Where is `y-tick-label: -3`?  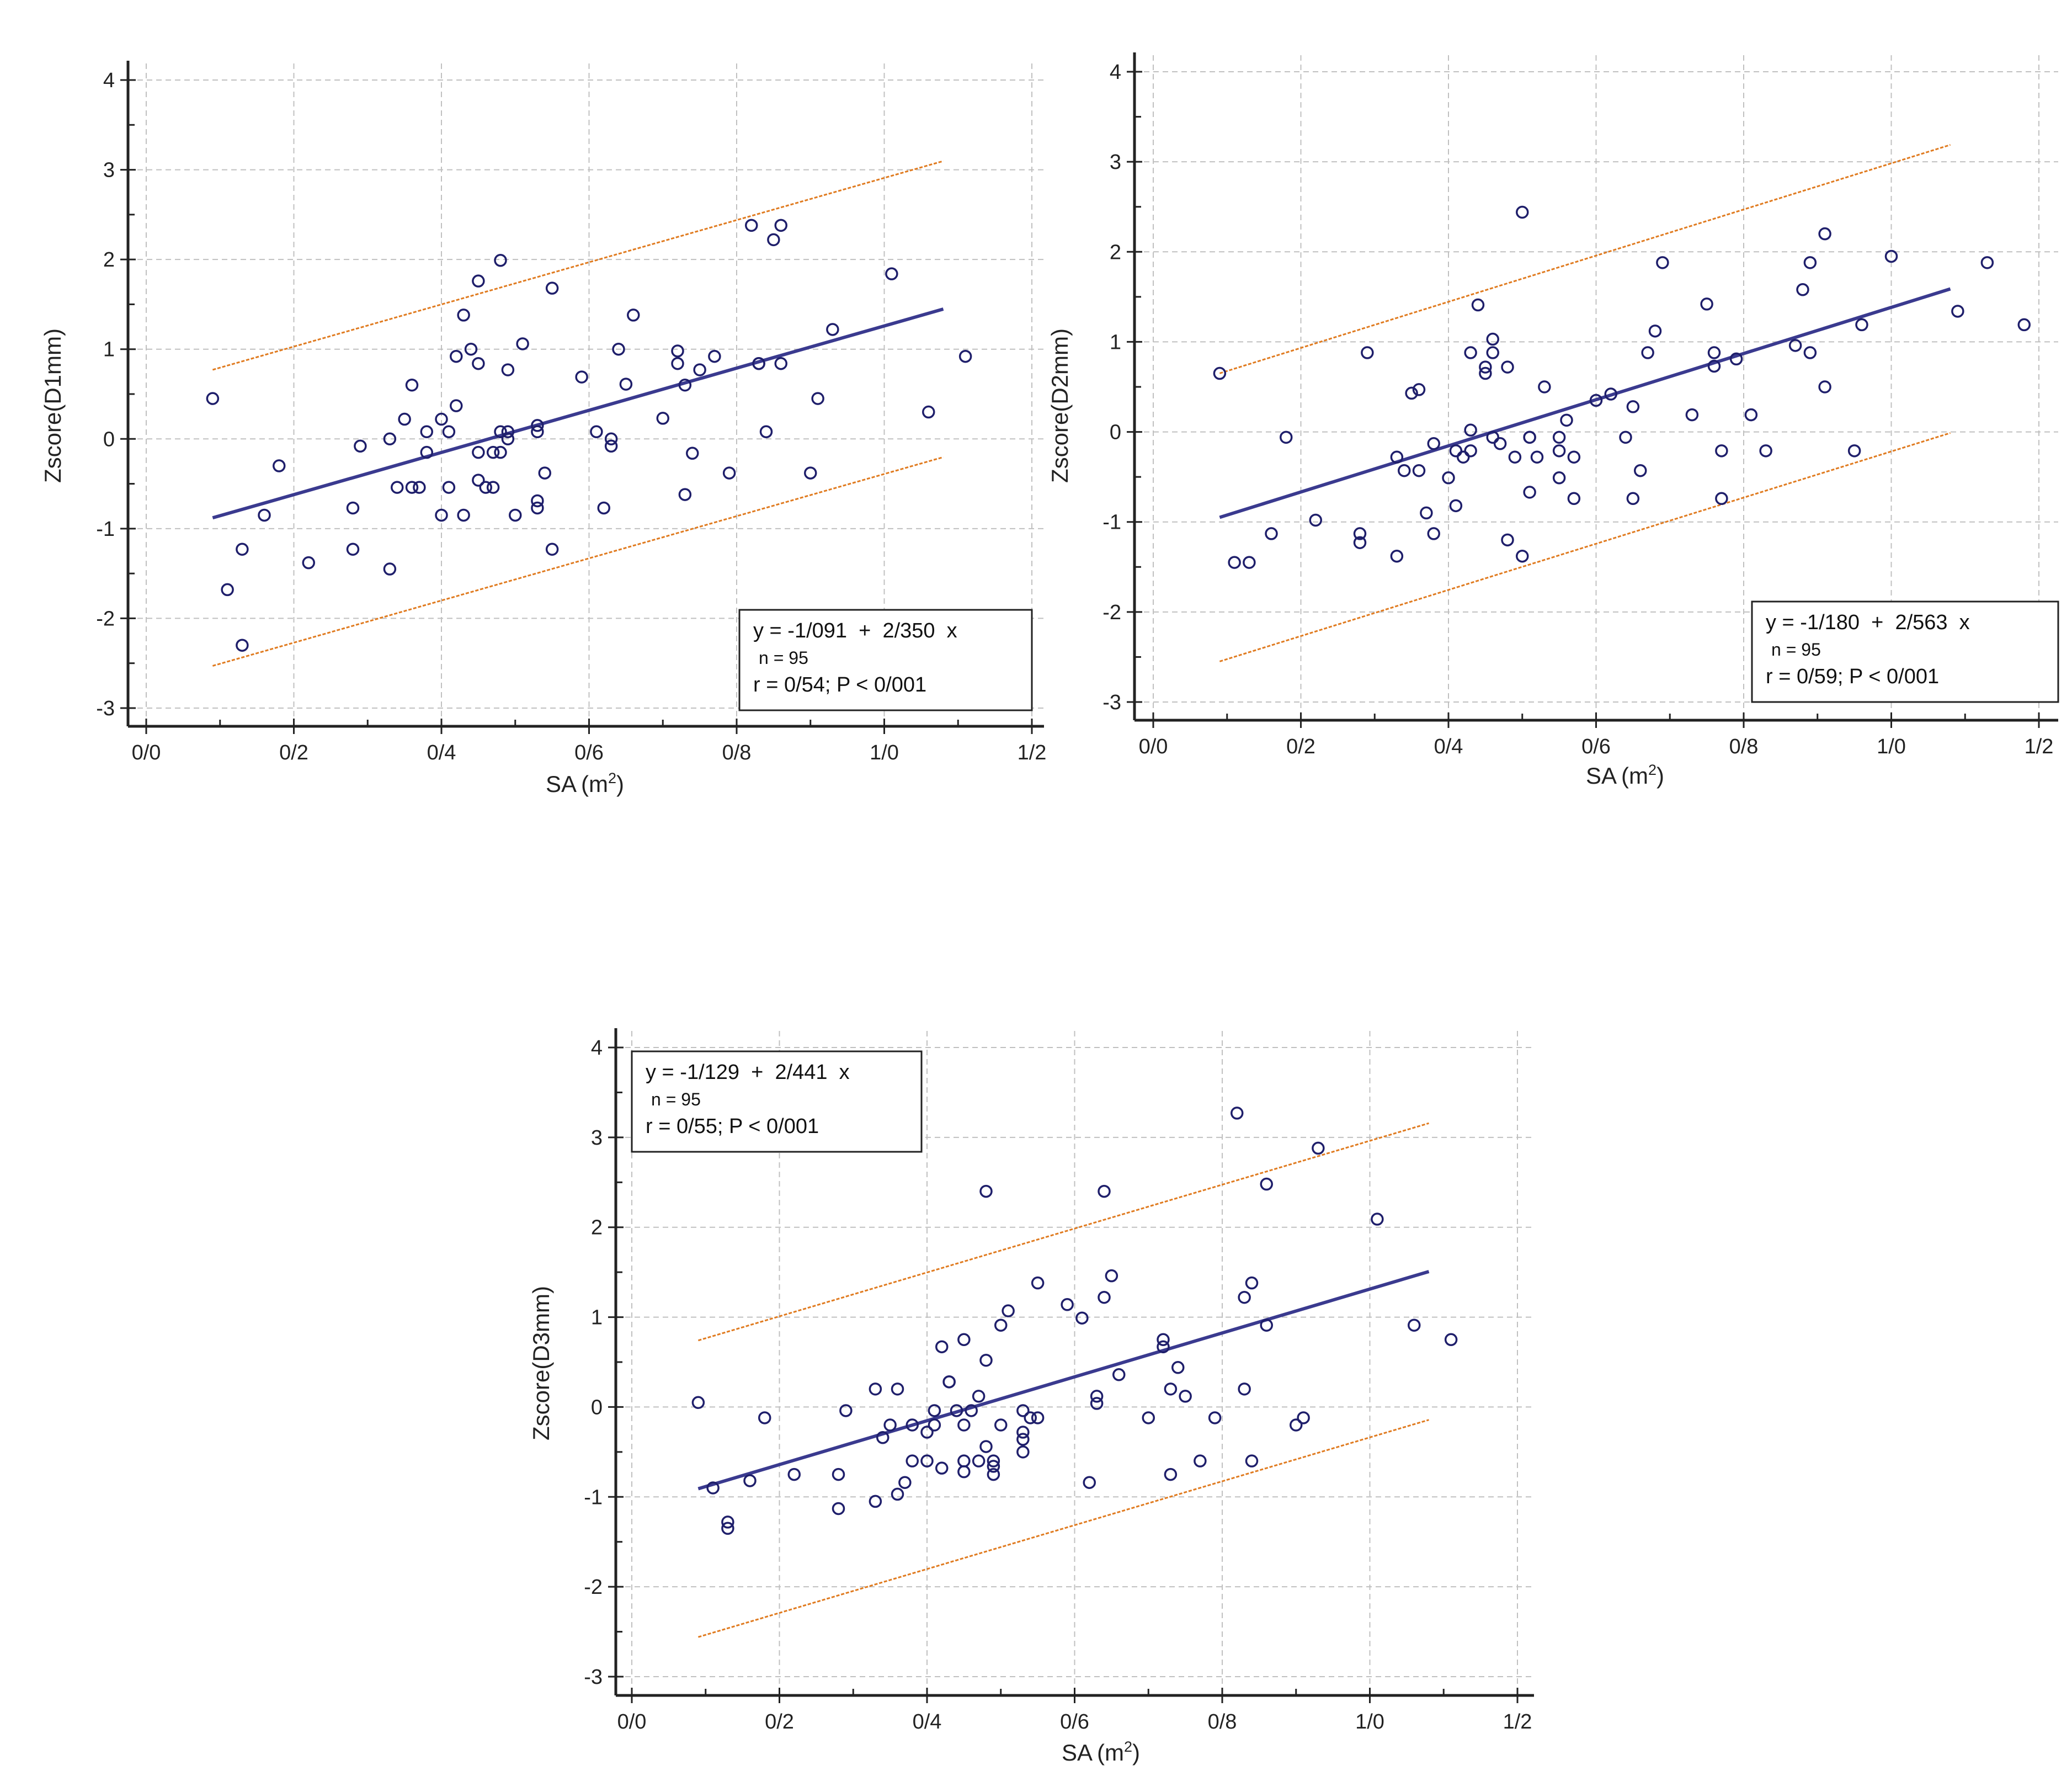 y-tick-label: -3 is located at coordinates (1111, 702).